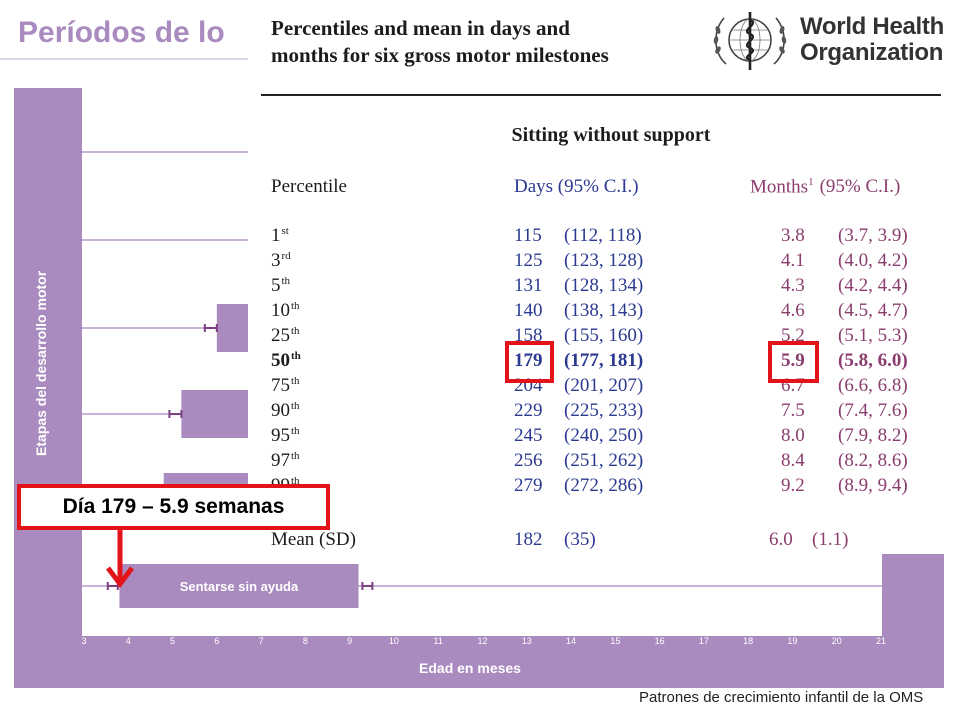 The image size is (960, 720). What do you see at coordinates (660, 641) in the screenshot?
I see `x-tick-label: 16` at bounding box center [660, 641].